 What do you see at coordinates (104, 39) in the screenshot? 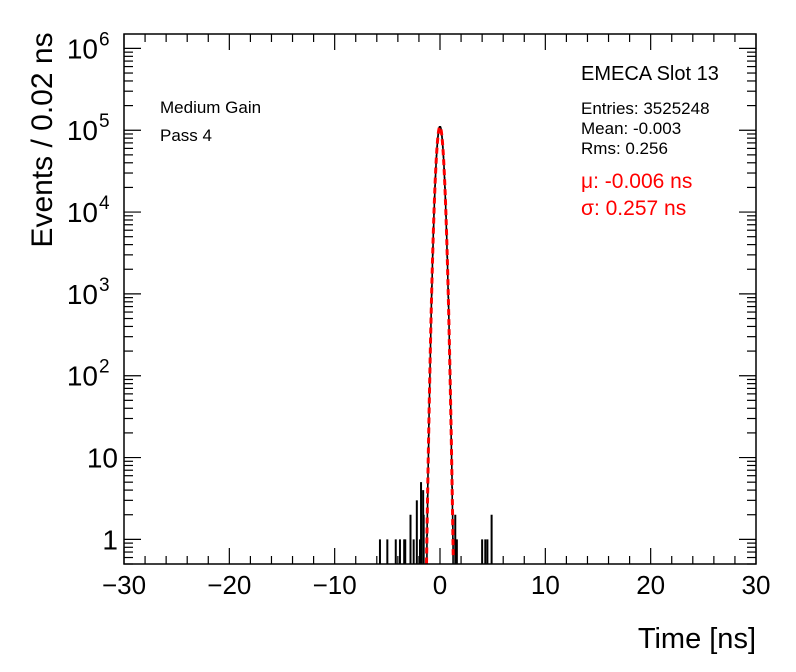
I see `y-tick-exponent: 6` at bounding box center [104, 39].